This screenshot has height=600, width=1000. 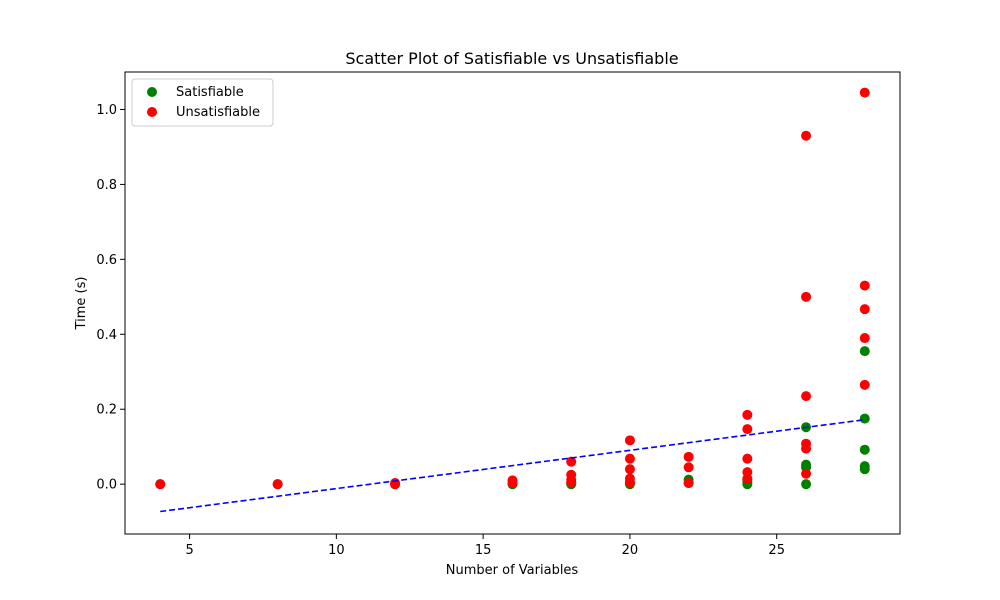 I want to click on y-tick-label: 0.6, so click(x=106, y=260).